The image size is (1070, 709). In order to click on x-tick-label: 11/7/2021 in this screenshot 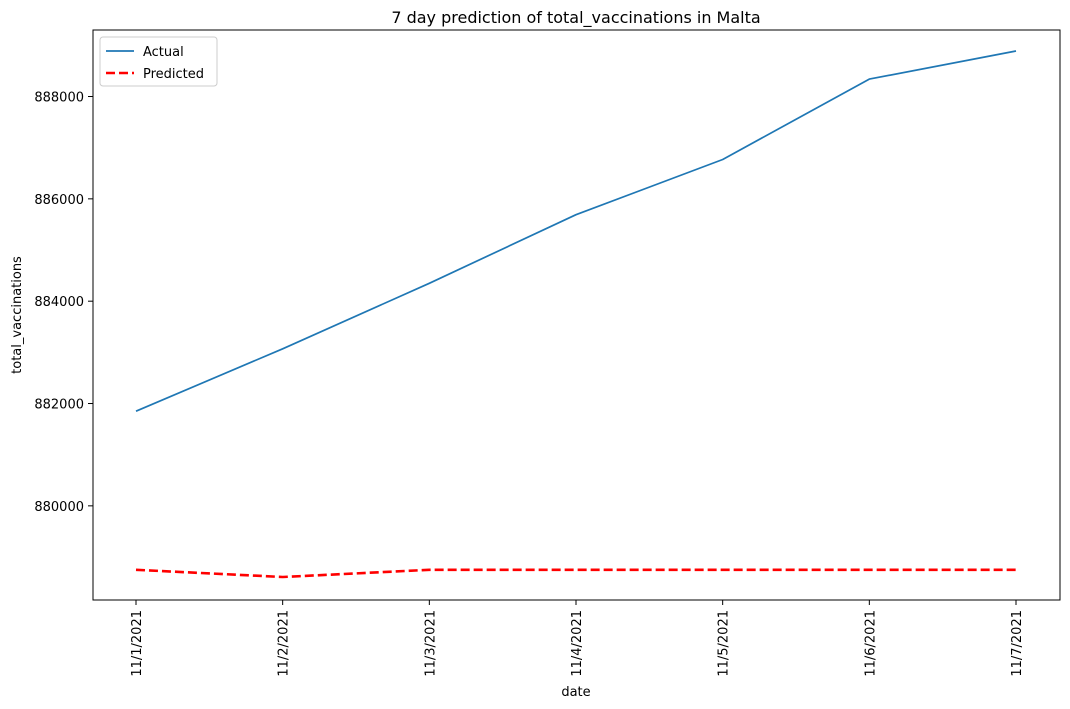, I will do `click(1017, 643)`.